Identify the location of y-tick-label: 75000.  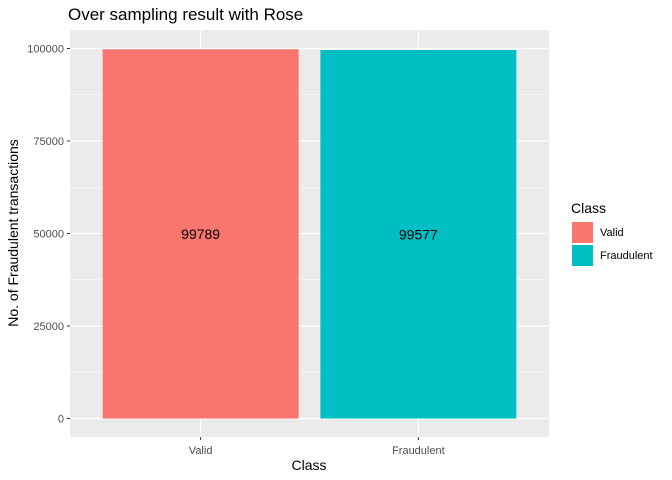
(48, 142).